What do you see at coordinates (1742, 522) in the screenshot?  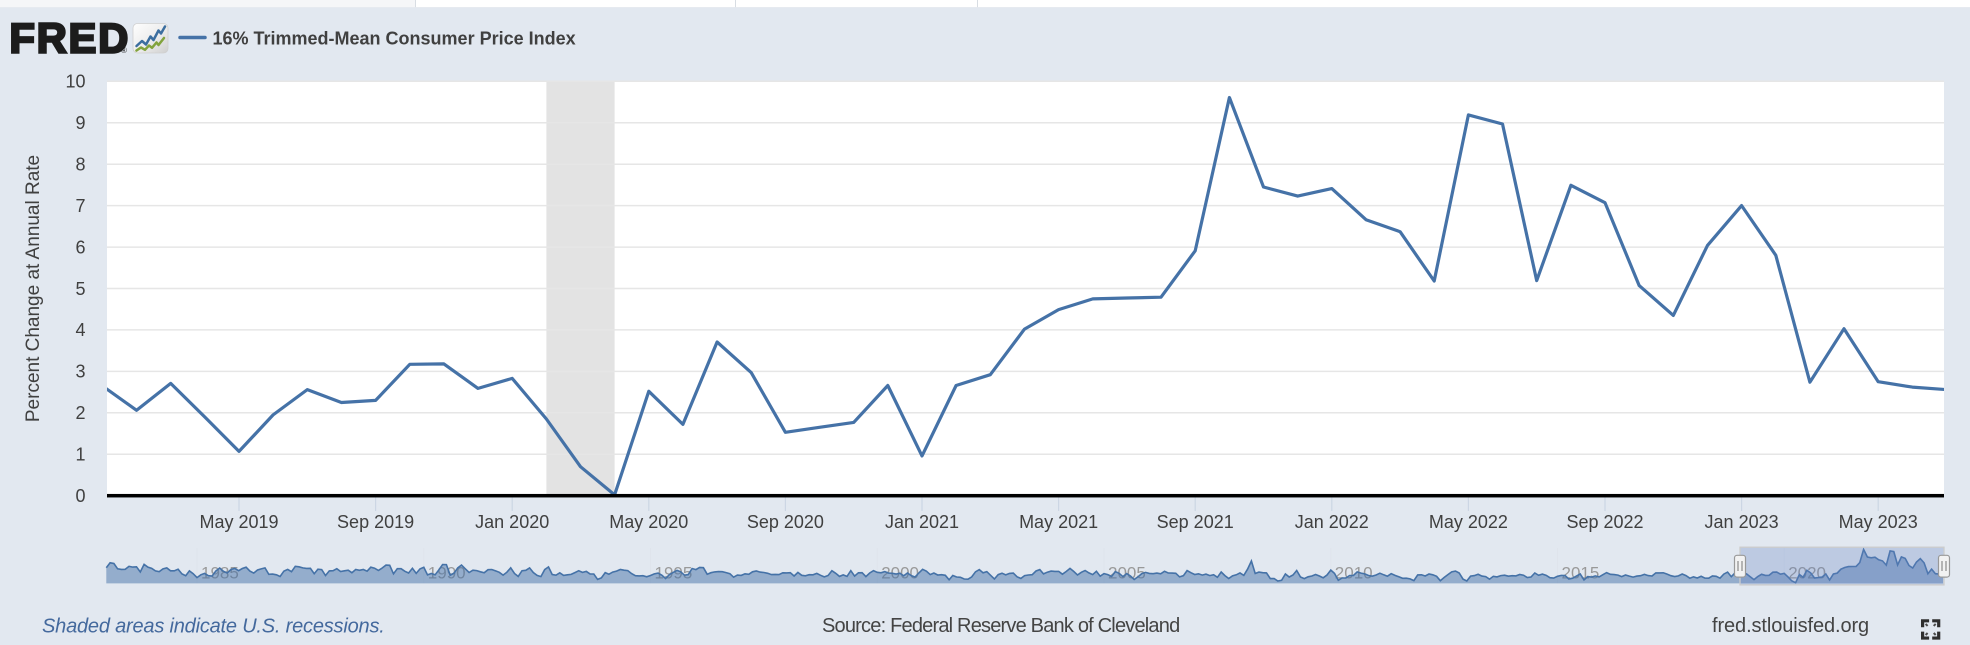 I see `svg-text: Jan 2023` at bounding box center [1742, 522].